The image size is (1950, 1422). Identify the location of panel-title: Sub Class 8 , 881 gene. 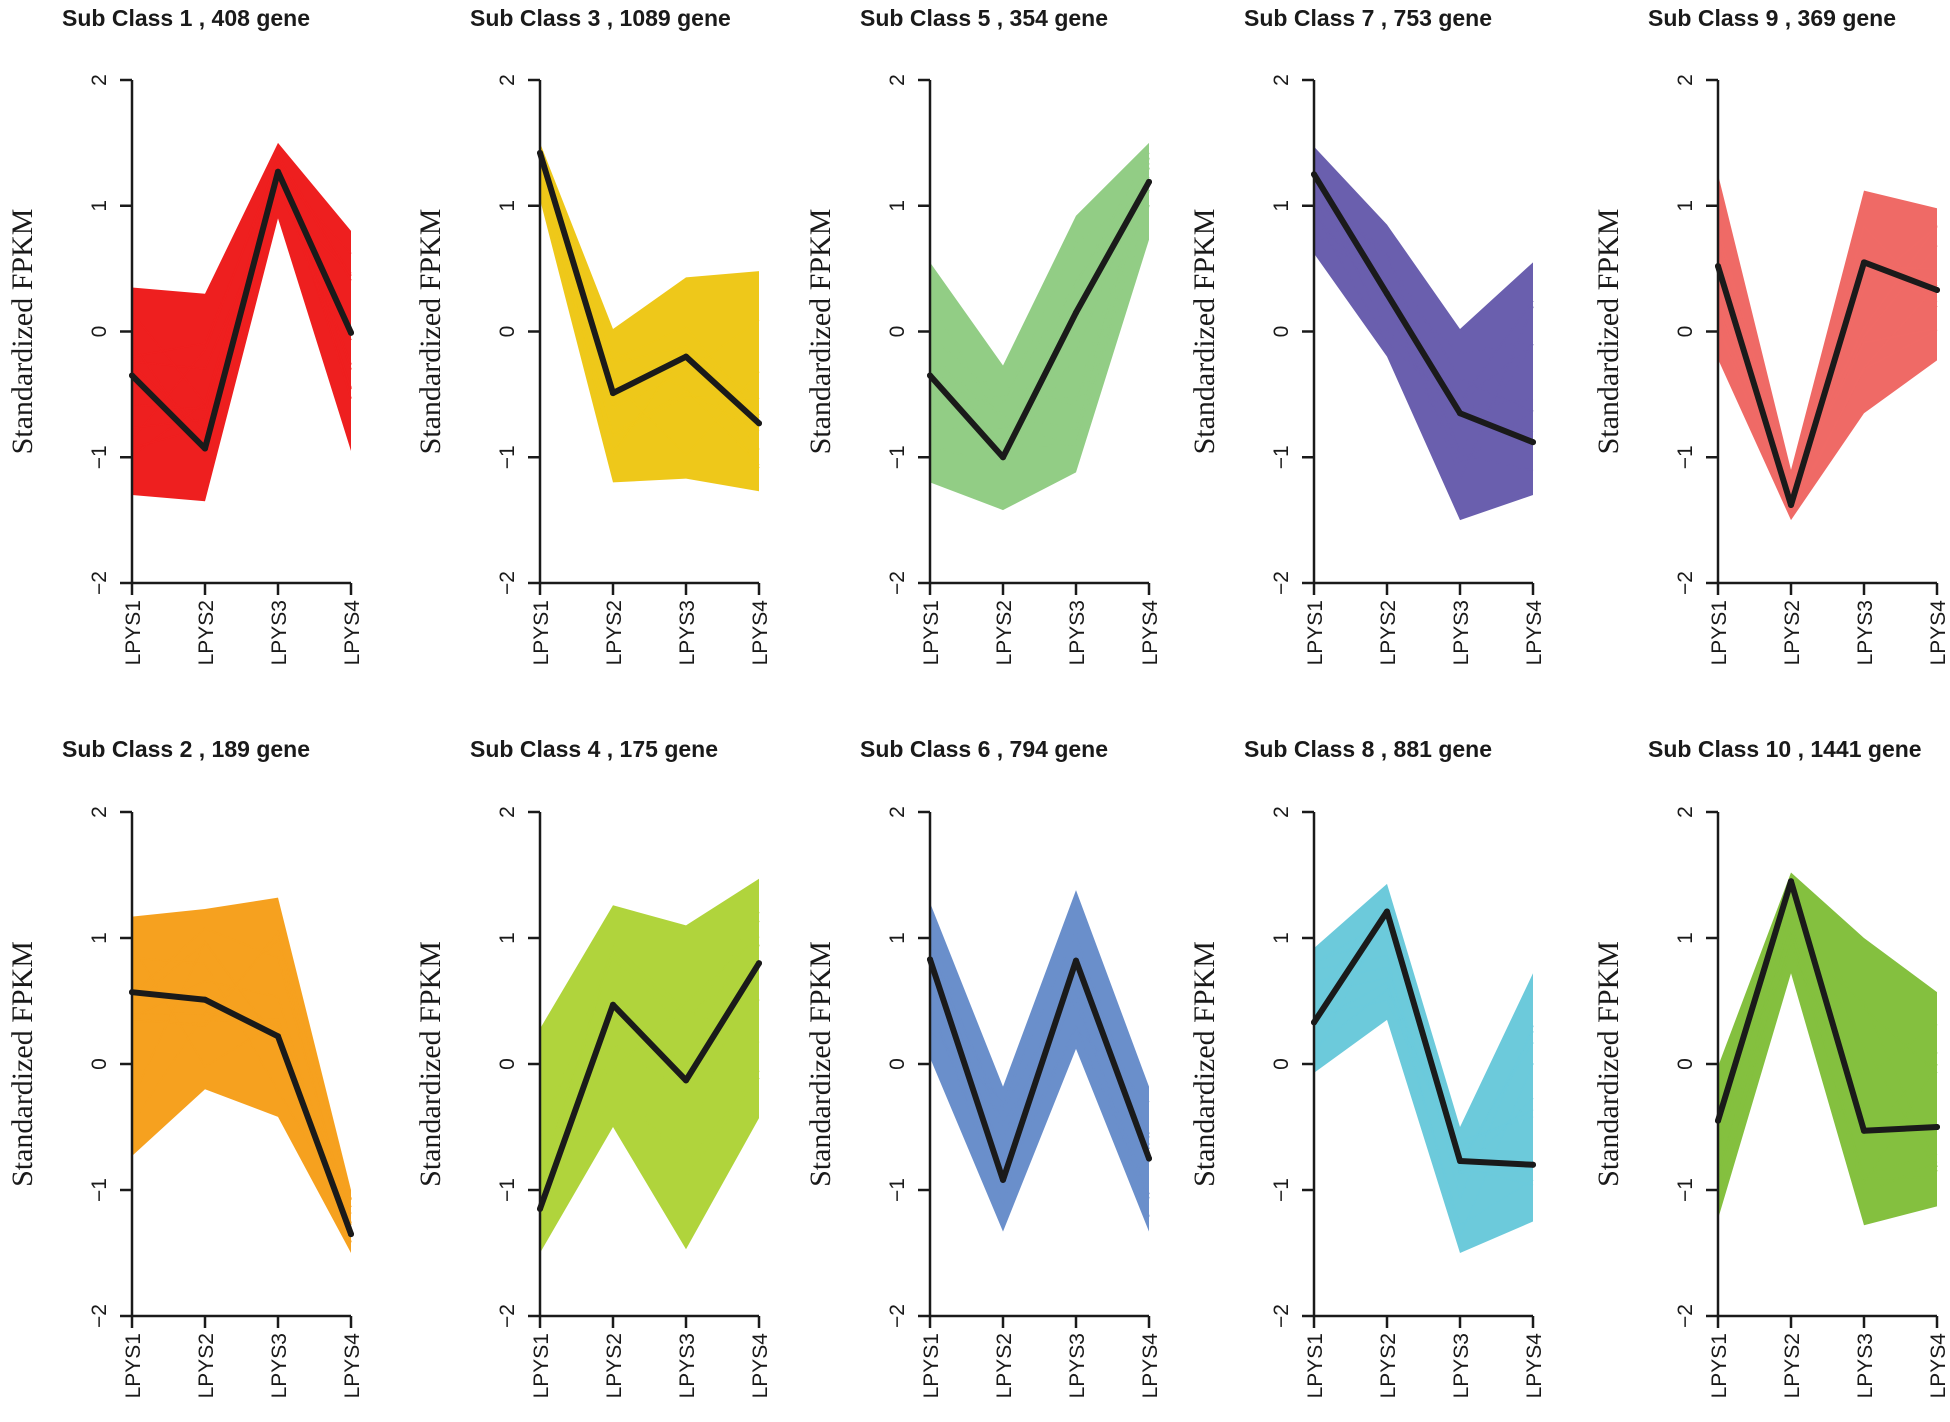
(1368, 749).